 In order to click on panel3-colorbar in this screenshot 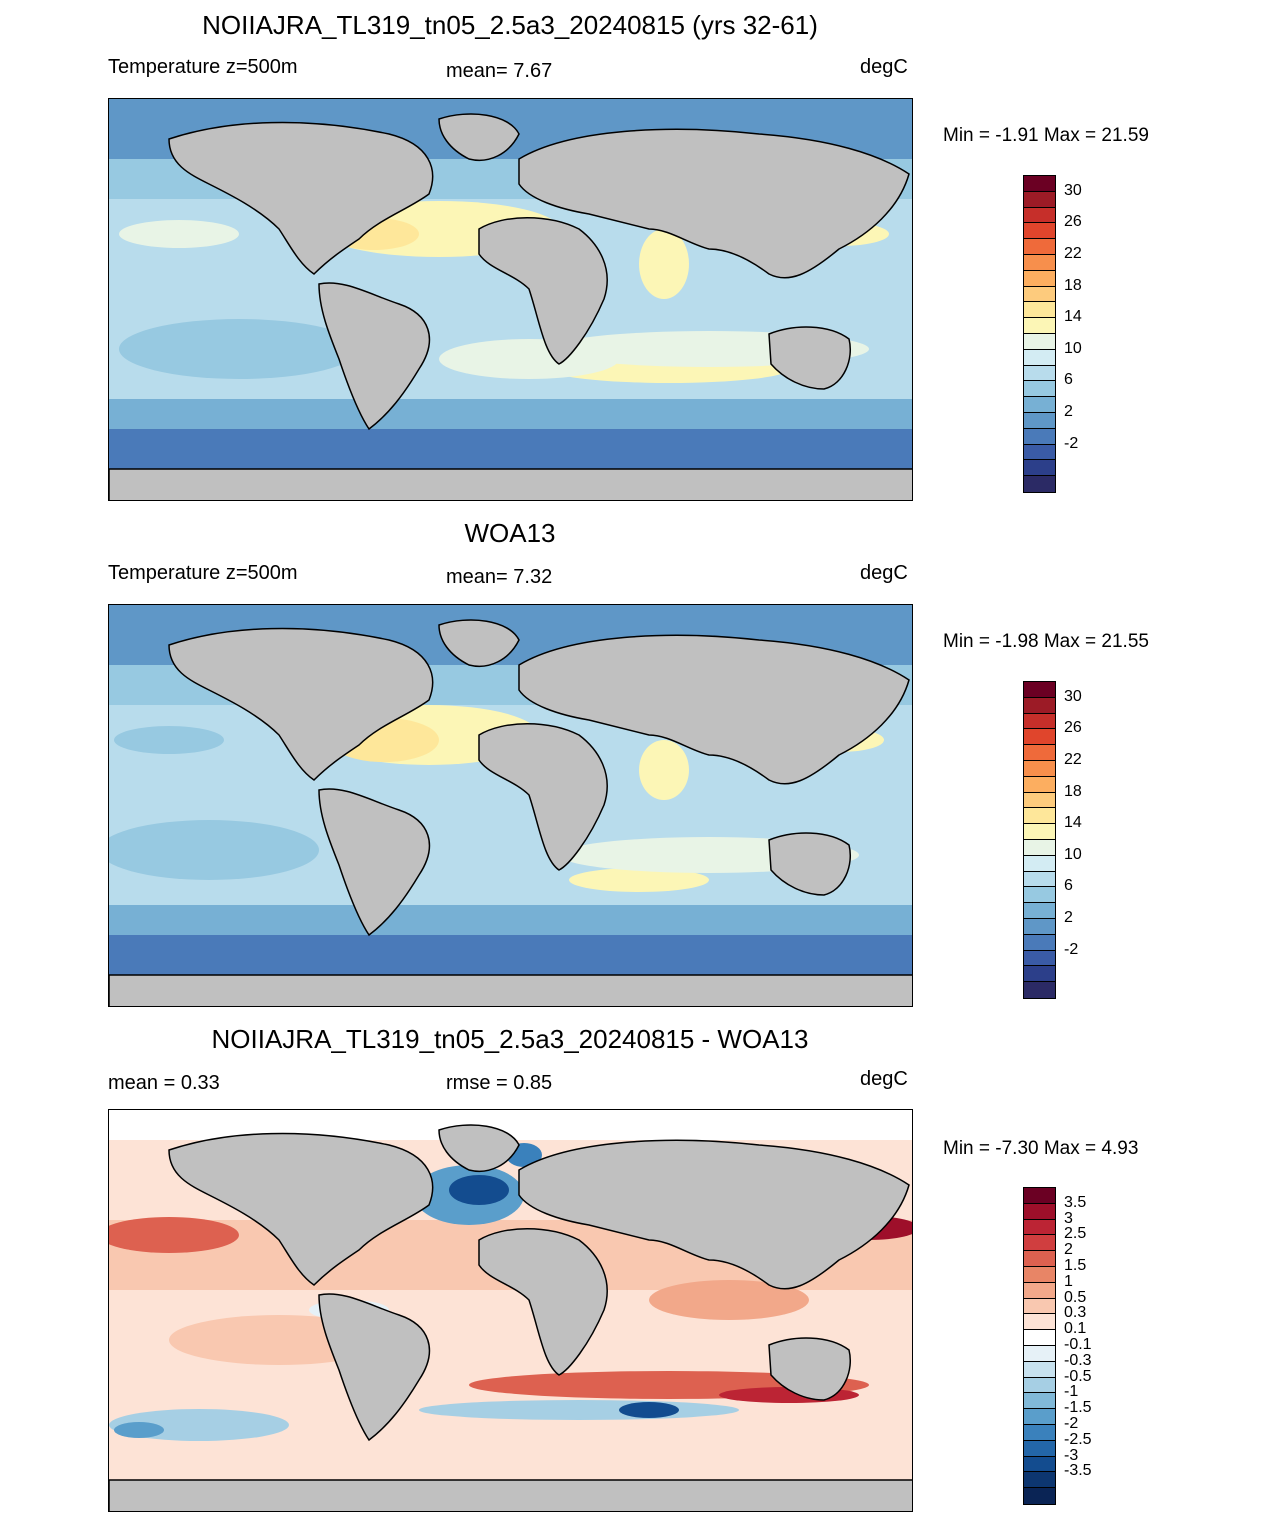, I will do `click(1039, 1346)`.